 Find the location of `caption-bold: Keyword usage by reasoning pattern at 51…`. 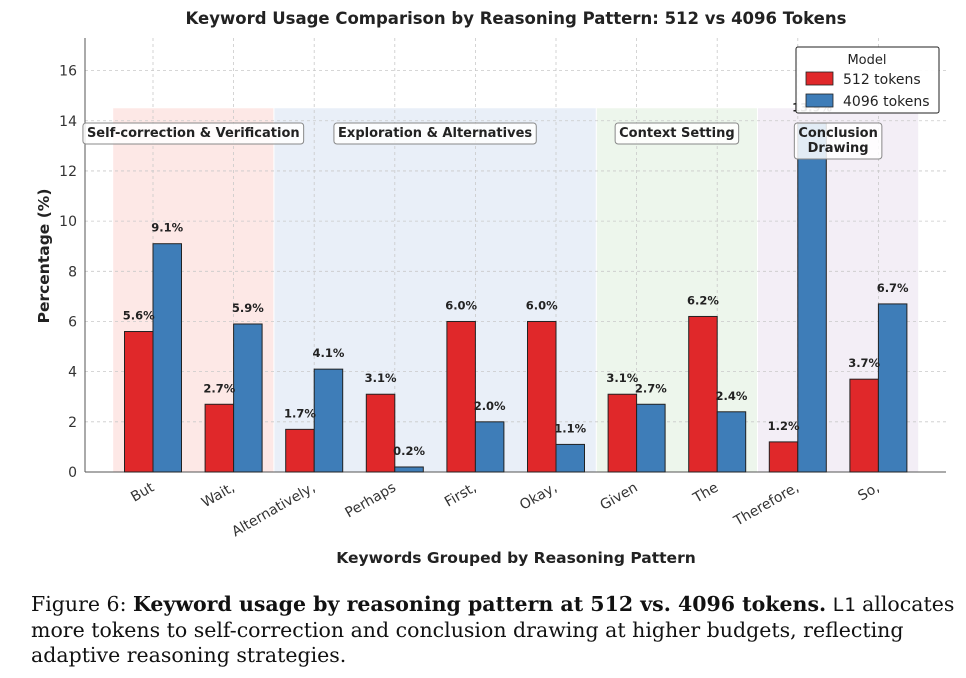

caption-bold: Keyword usage by reasoning pattern at 51… is located at coordinates (480, 604).